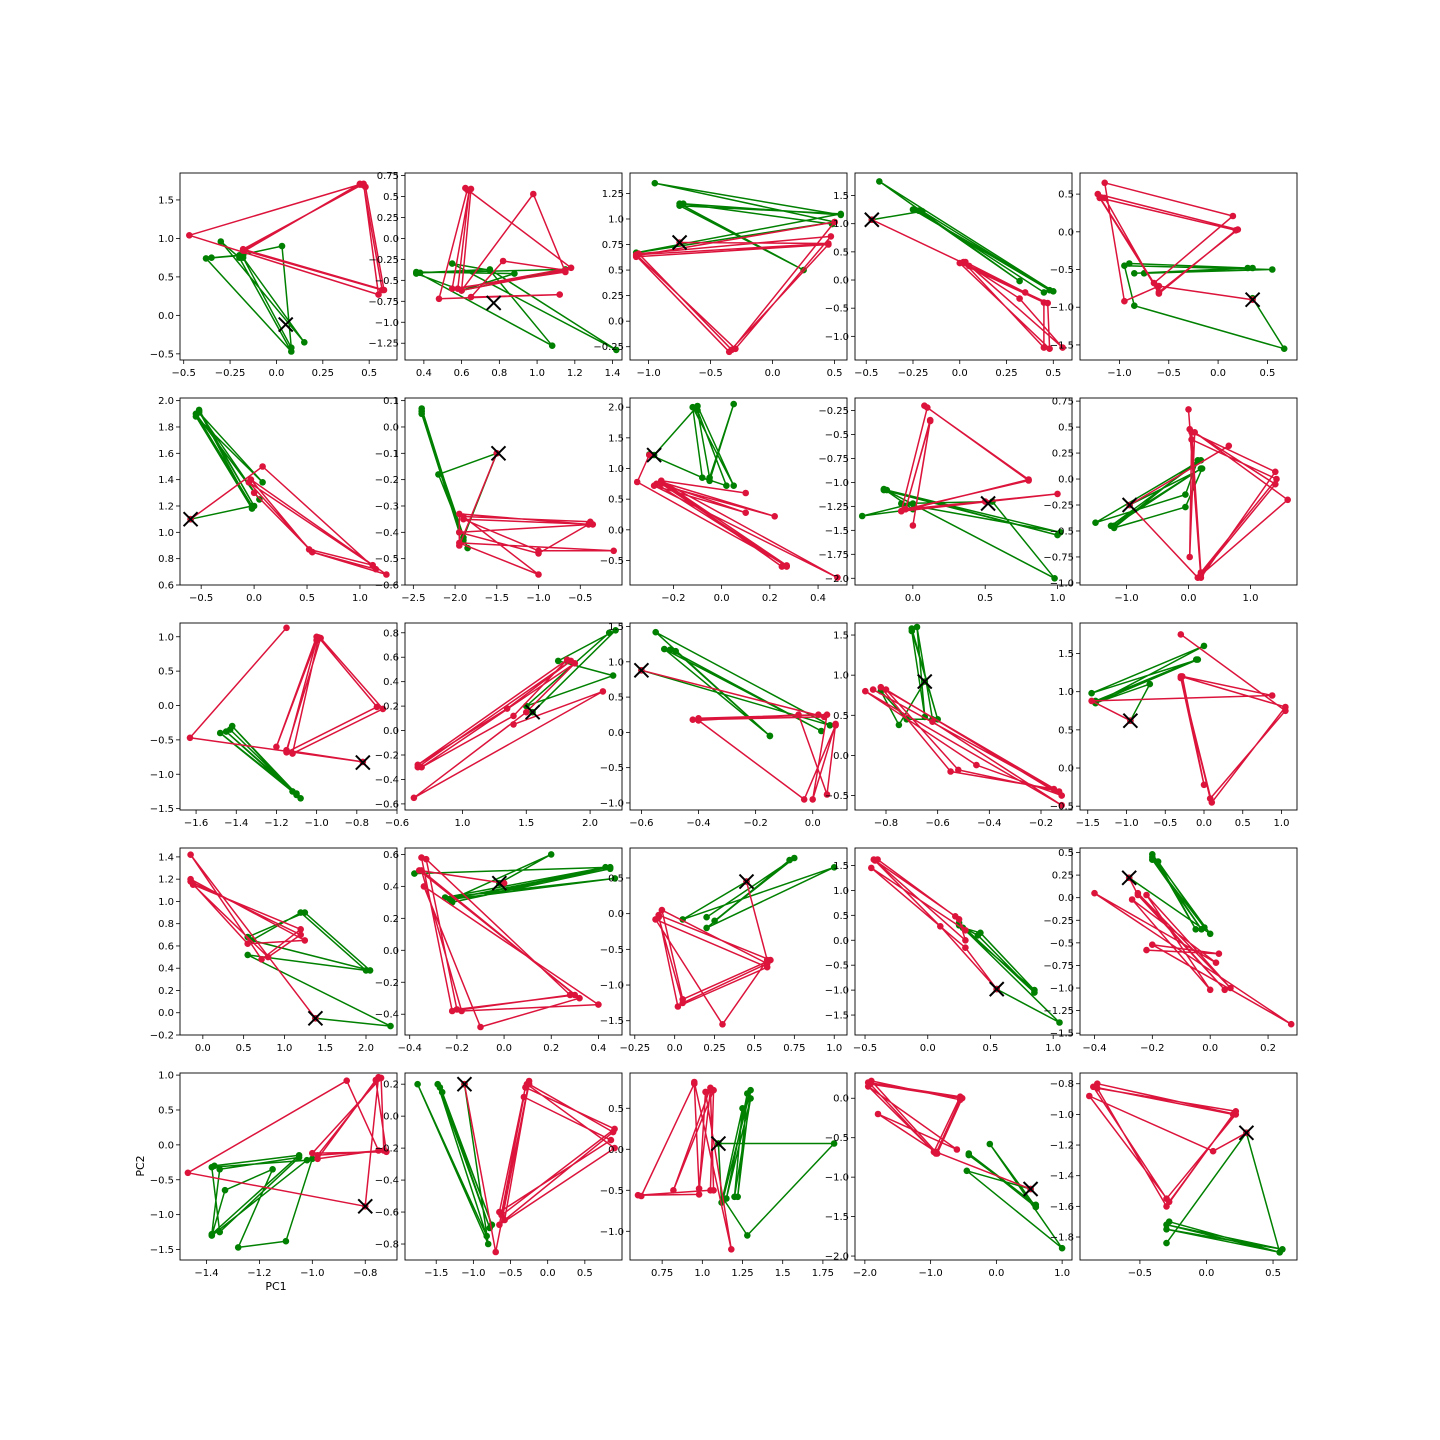  Describe the element at coordinates (698, 823) in the screenshot. I see `x-tick-label: −0.4` at that location.